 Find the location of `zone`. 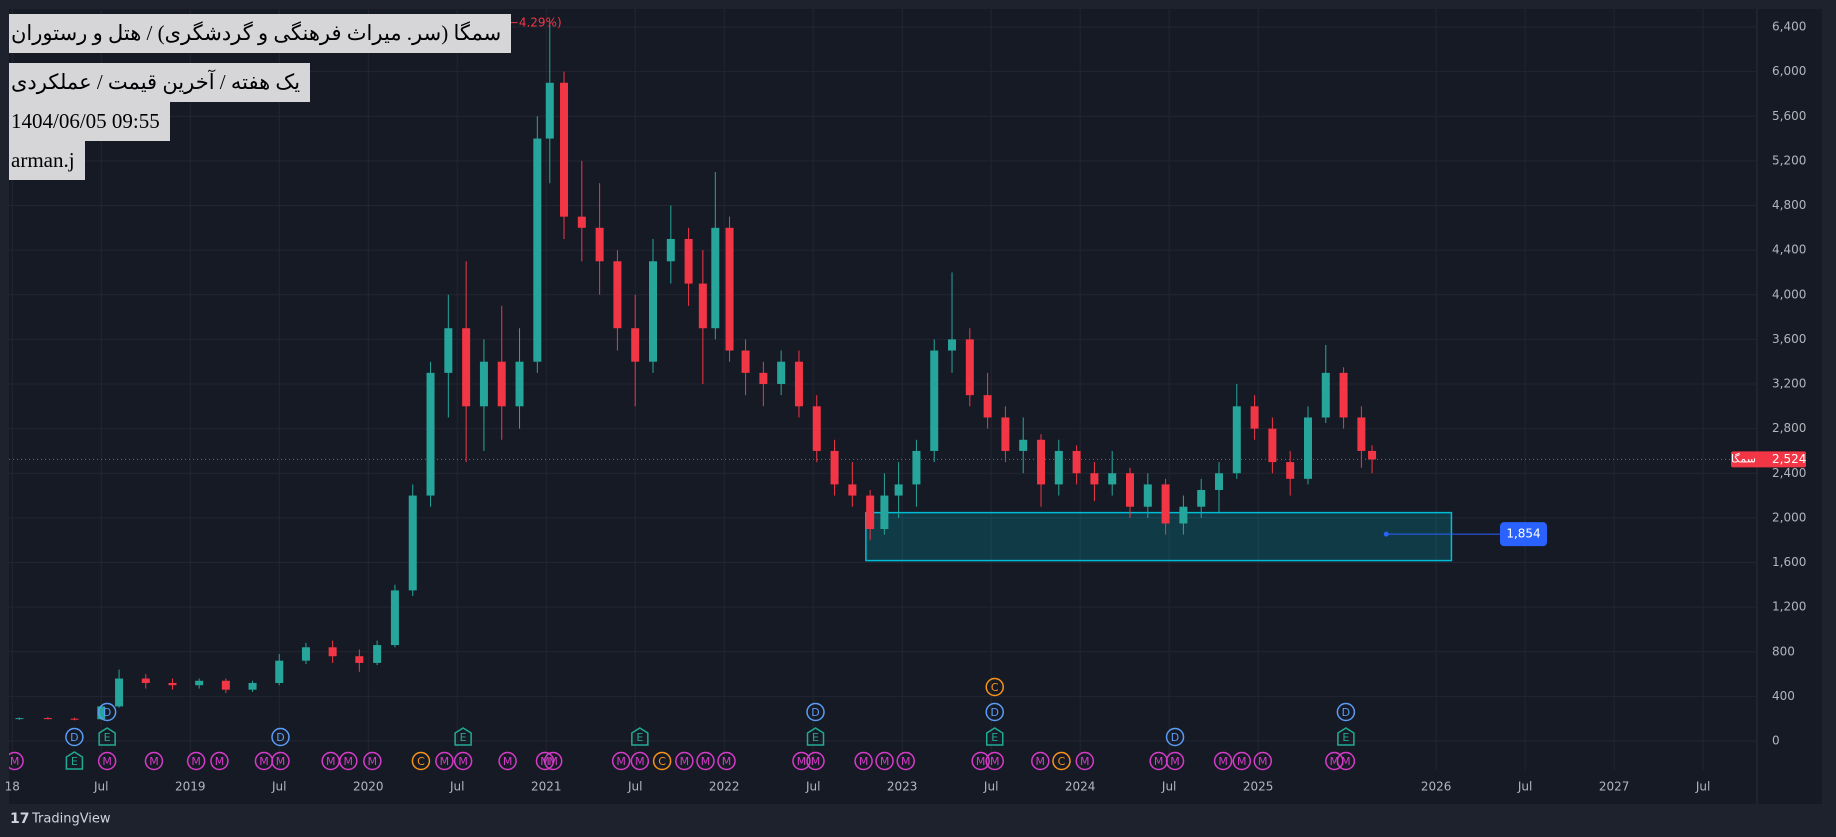

zone is located at coordinates (1159, 536).